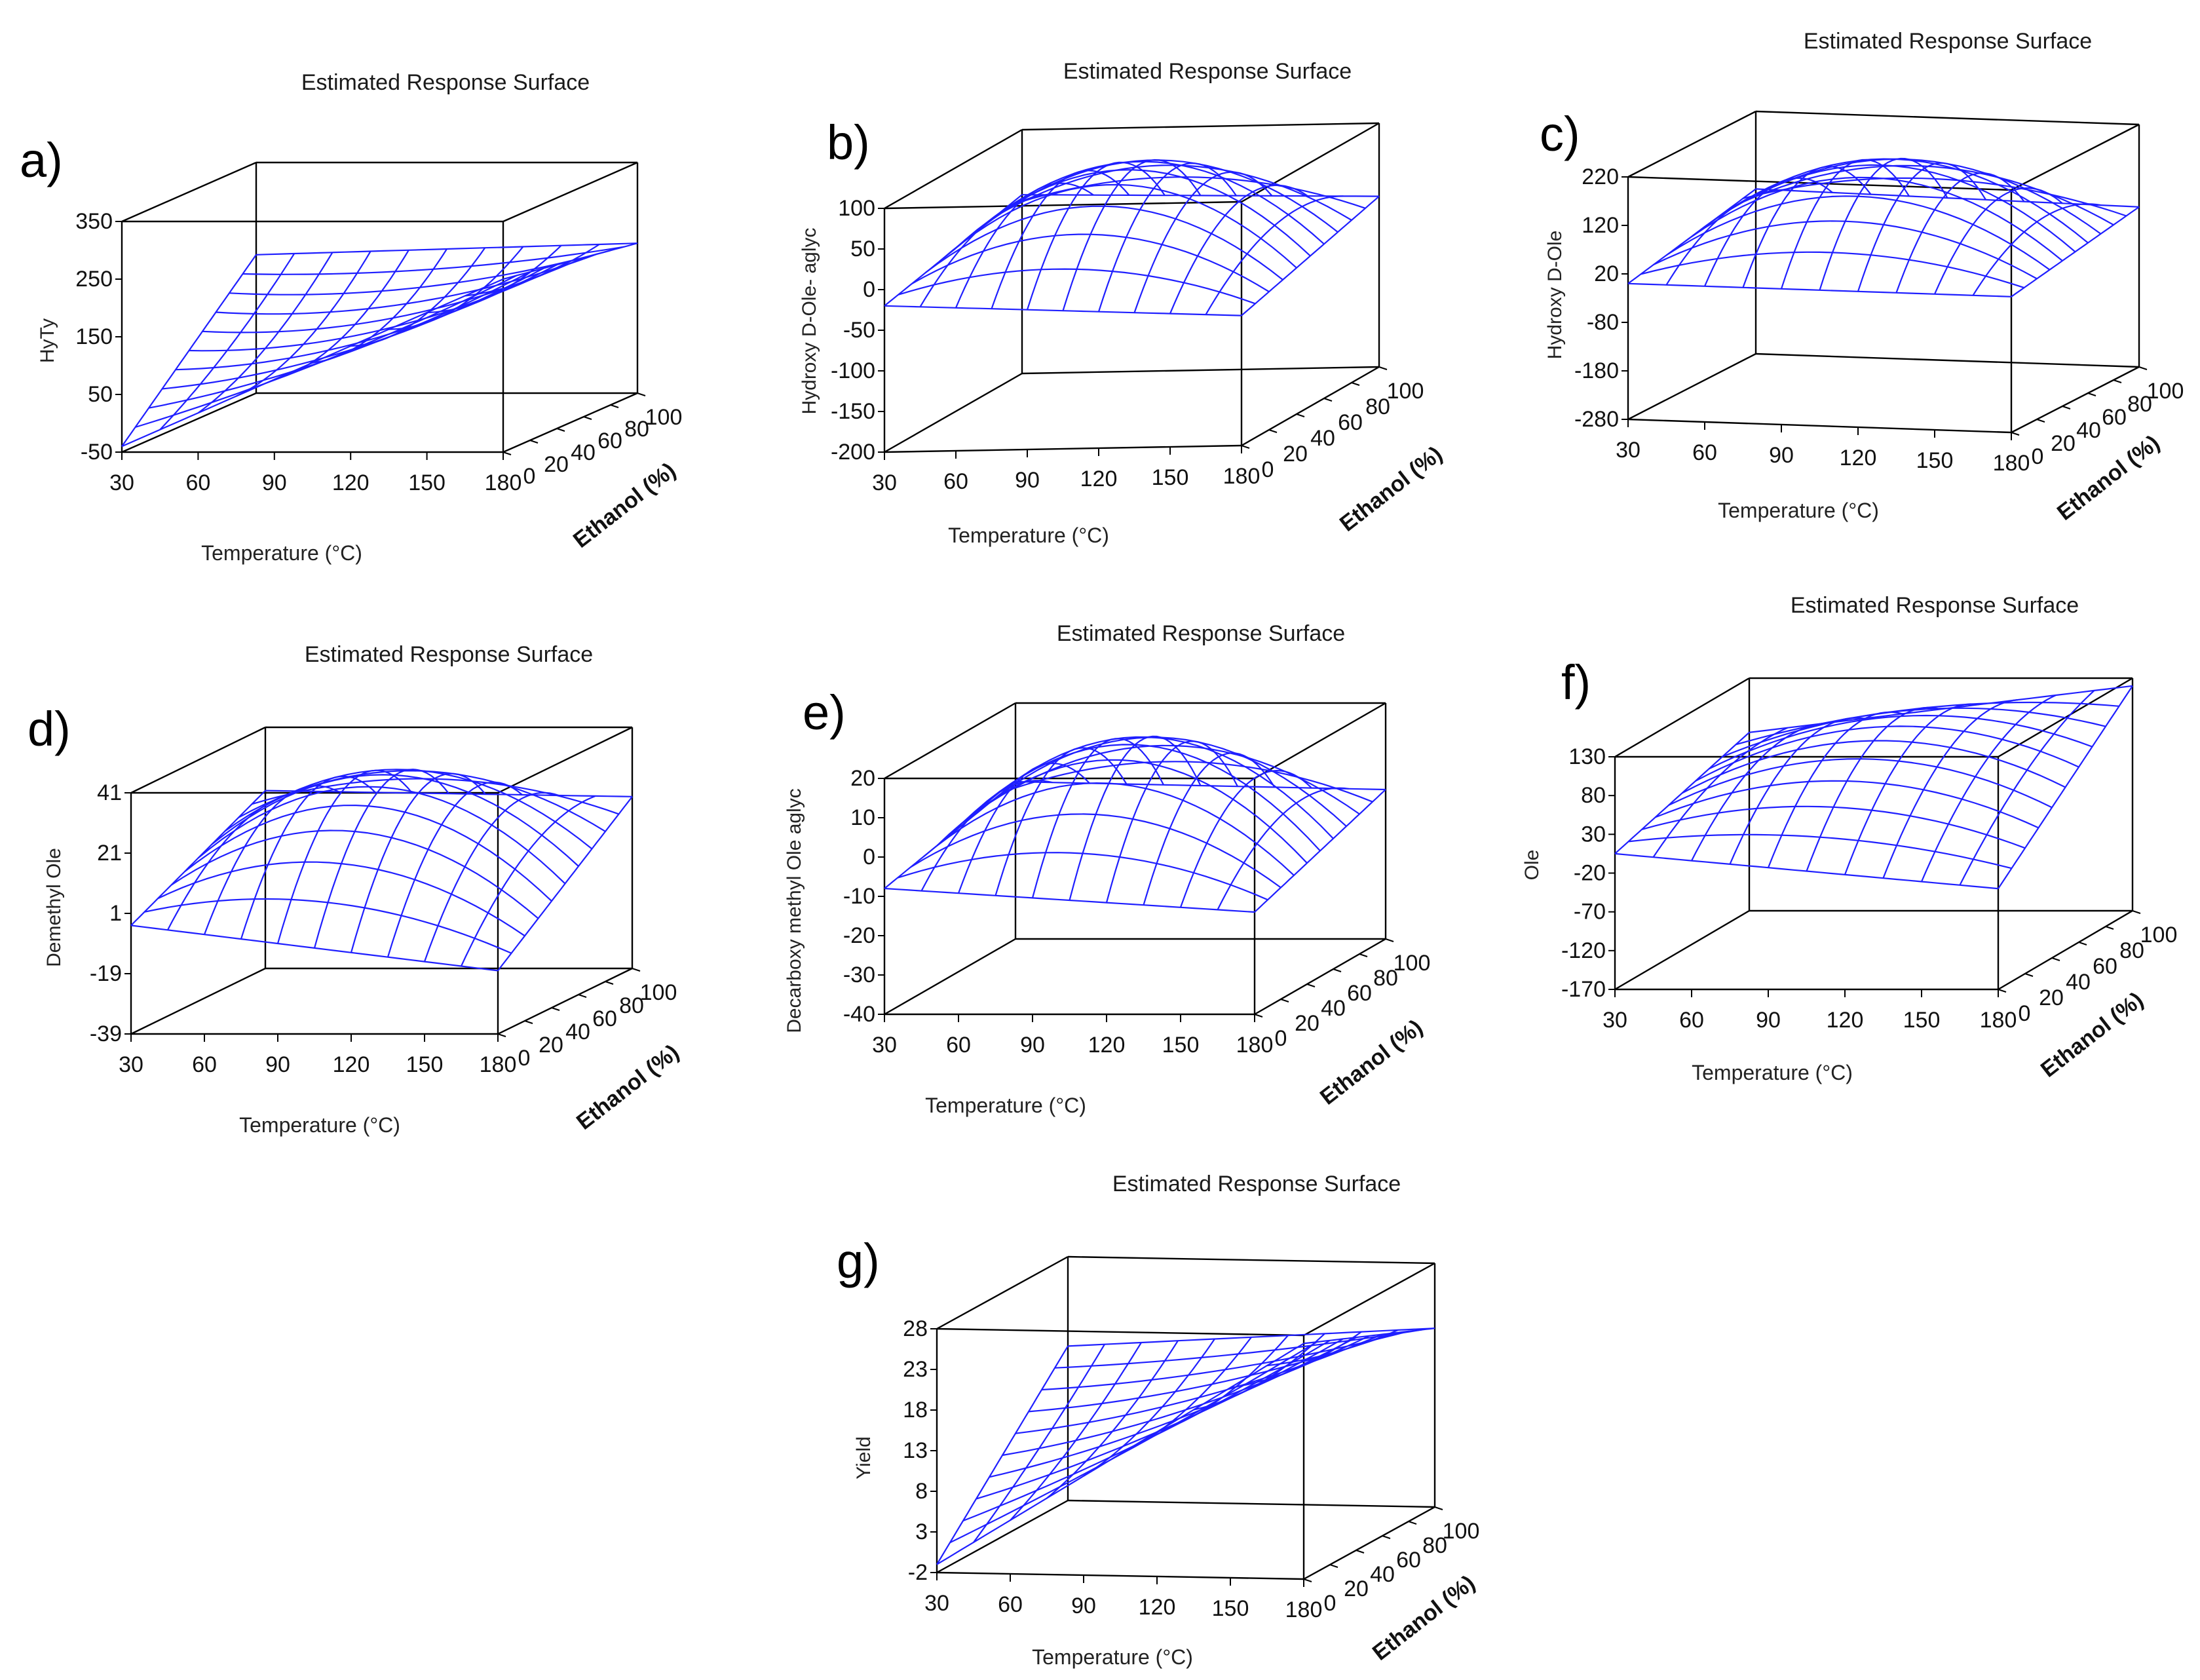 The height and width of the screenshot is (1680, 2200). I want to click on panel-a-box-edge, so click(189, 192).